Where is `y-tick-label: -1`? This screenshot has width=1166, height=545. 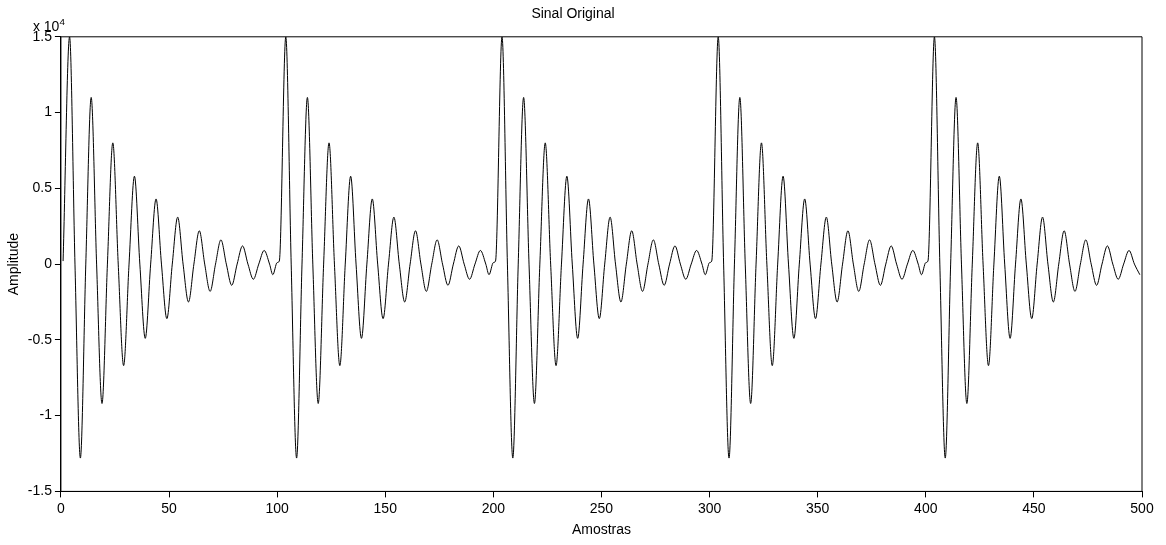 y-tick-label: -1 is located at coordinates (46, 414).